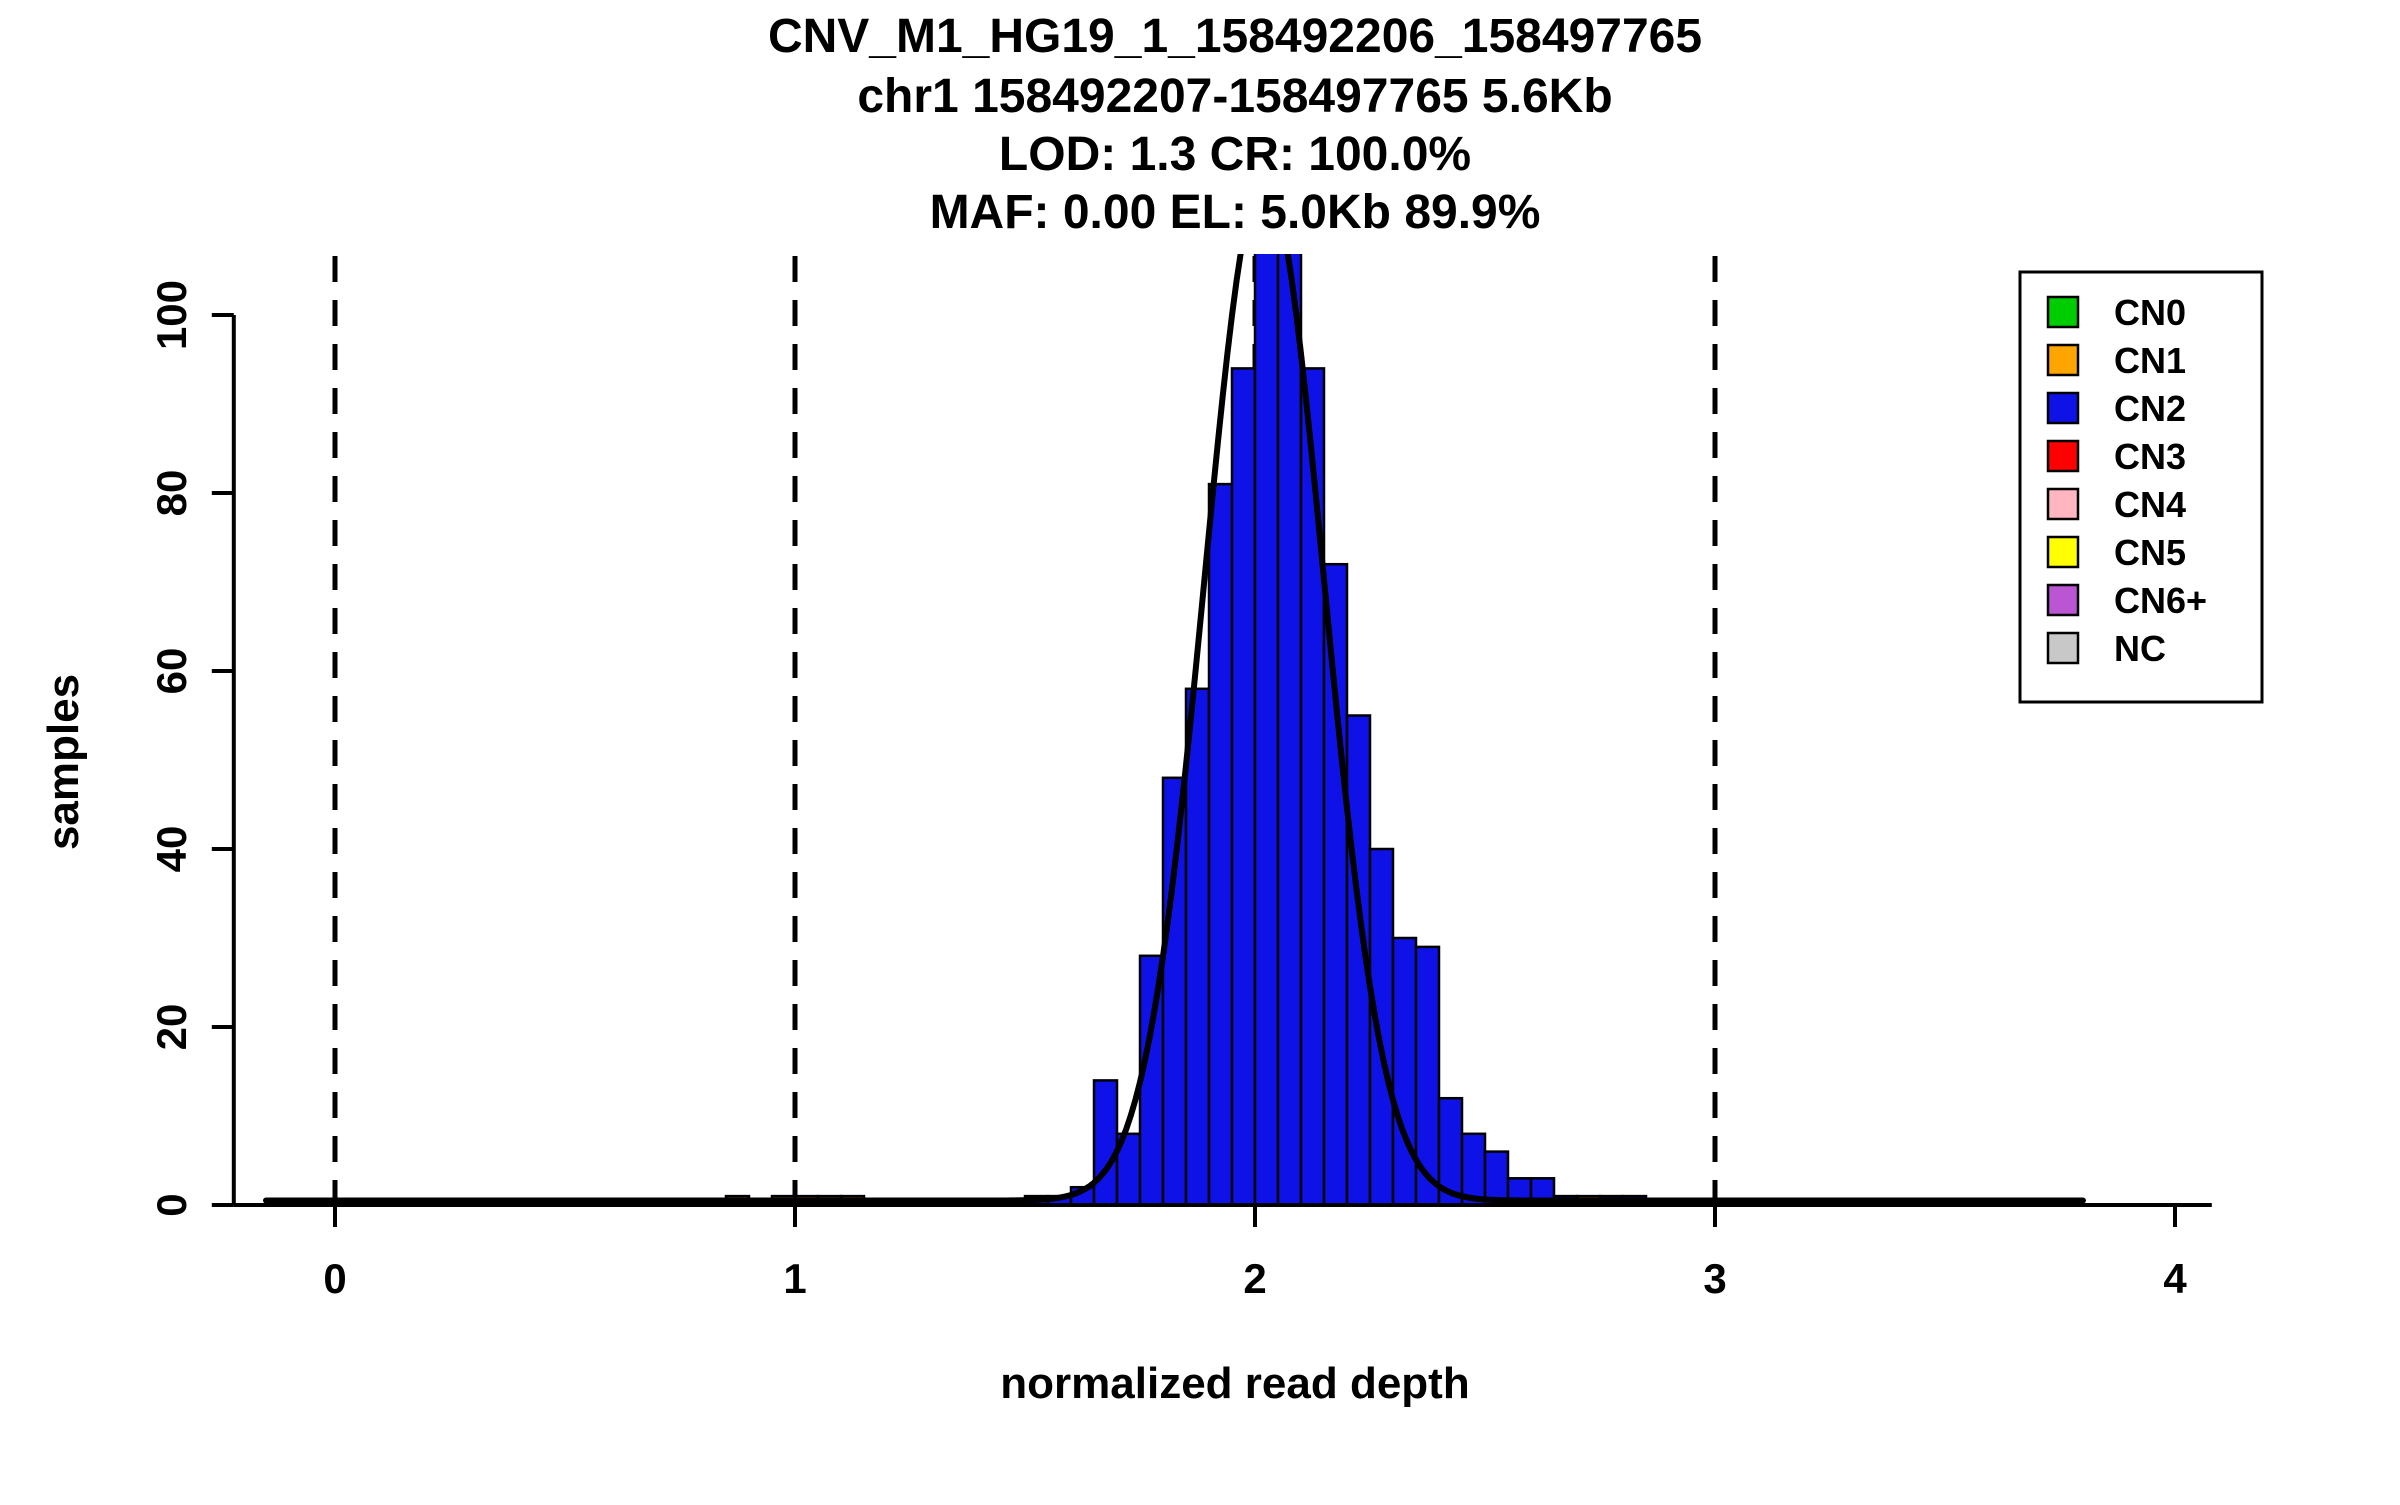 The width and height of the screenshot is (2400, 1505). Describe the element at coordinates (2150, 360) in the screenshot. I see `legend-label-cn1: CN1` at that location.